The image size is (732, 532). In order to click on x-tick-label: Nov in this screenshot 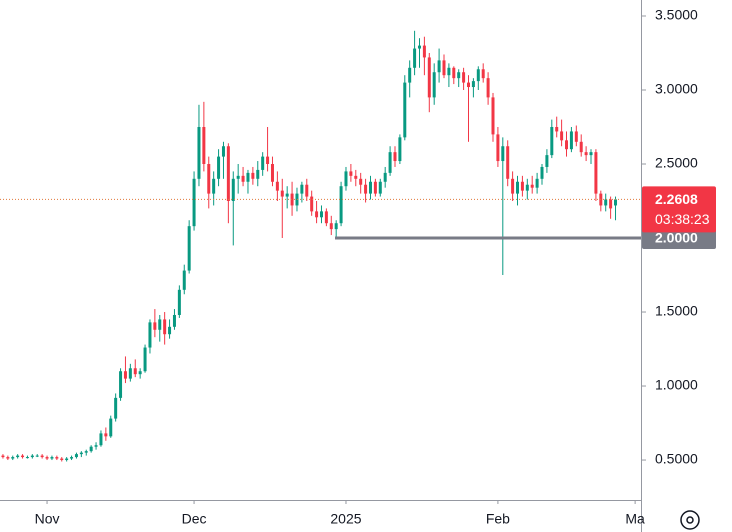, I will do `click(47, 519)`.